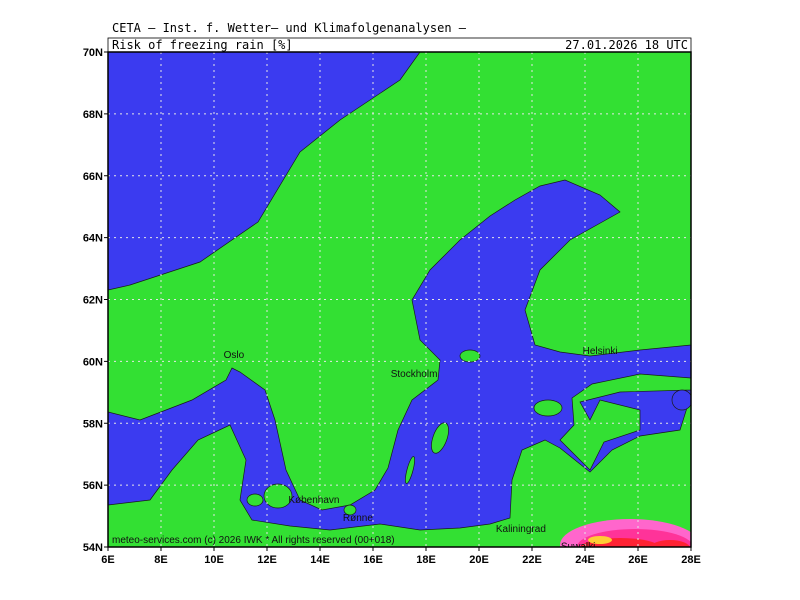 Image resolution: width=800 pixels, height=600 pixels. Describe the element at coordinates (107, 560) in the screenshot. I see `x-tick-label: 6E` at that location.